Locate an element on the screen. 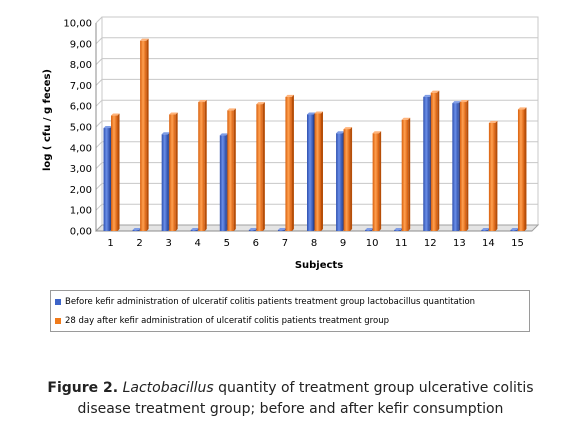 This screenshot has height=437, width=581. x-tick-label: 14 is located at coordinates (488, 243).